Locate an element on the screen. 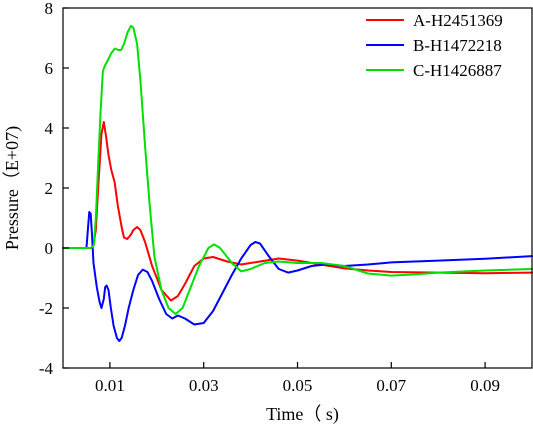  legend-label: A-H2451369 is located at coordinates (458, 20).